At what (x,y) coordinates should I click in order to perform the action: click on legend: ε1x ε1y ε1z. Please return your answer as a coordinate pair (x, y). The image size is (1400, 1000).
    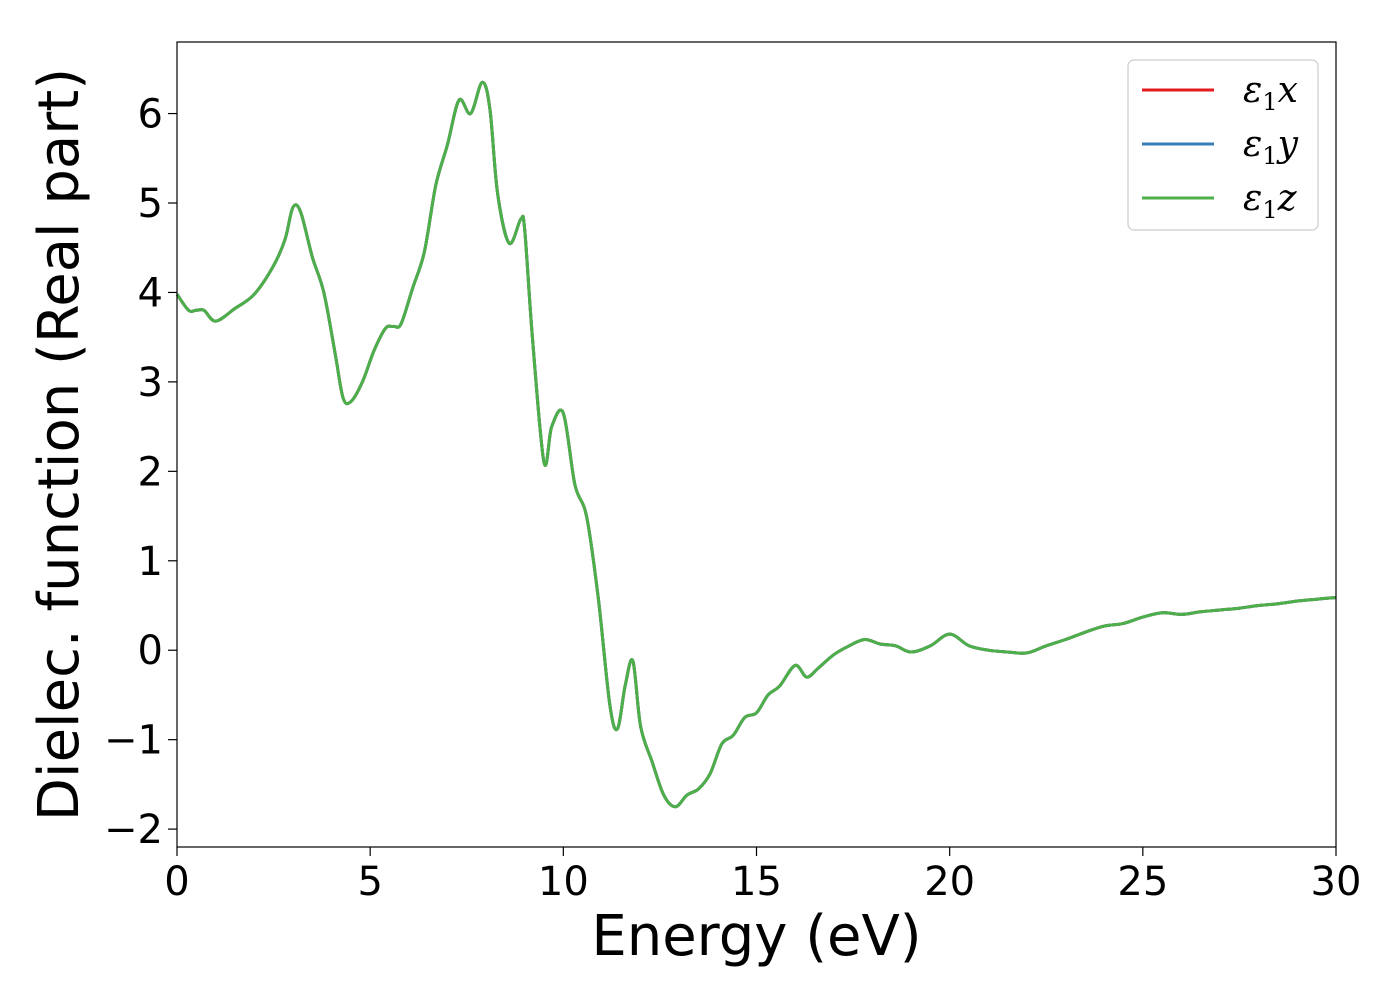
    Looking at the image, I should click on (1223, 145).